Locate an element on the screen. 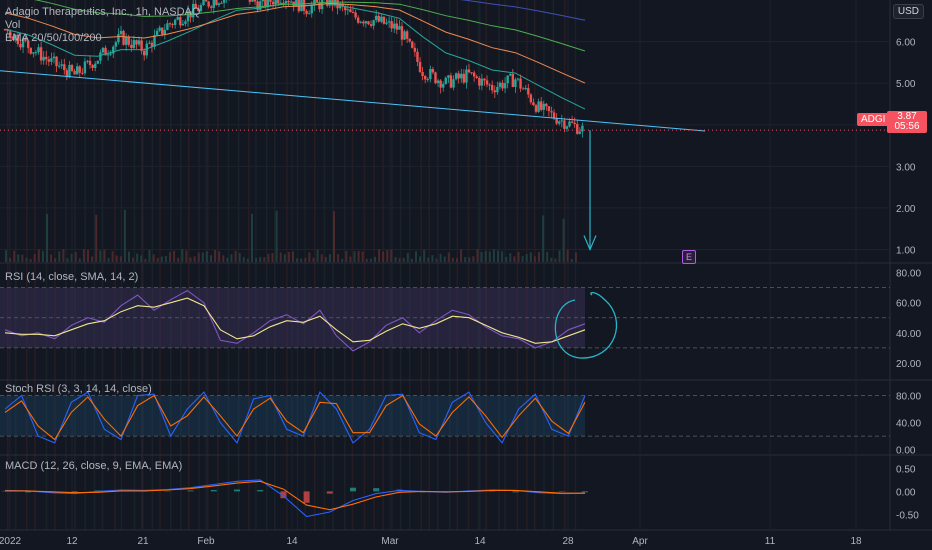 This screenshot has width=932, height=550. osc-tick-label: 20.00 is located at coordinates (908, 364).